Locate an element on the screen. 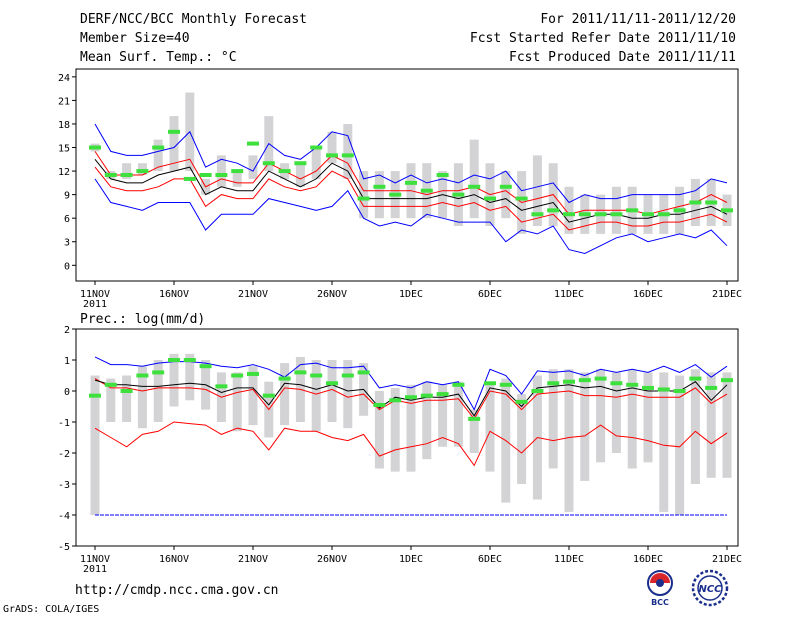 The width and height of the screenshot is (800, 618). precipitation-variable-label: Prec.: log(mm/d) is located at coordinates (142, 319).